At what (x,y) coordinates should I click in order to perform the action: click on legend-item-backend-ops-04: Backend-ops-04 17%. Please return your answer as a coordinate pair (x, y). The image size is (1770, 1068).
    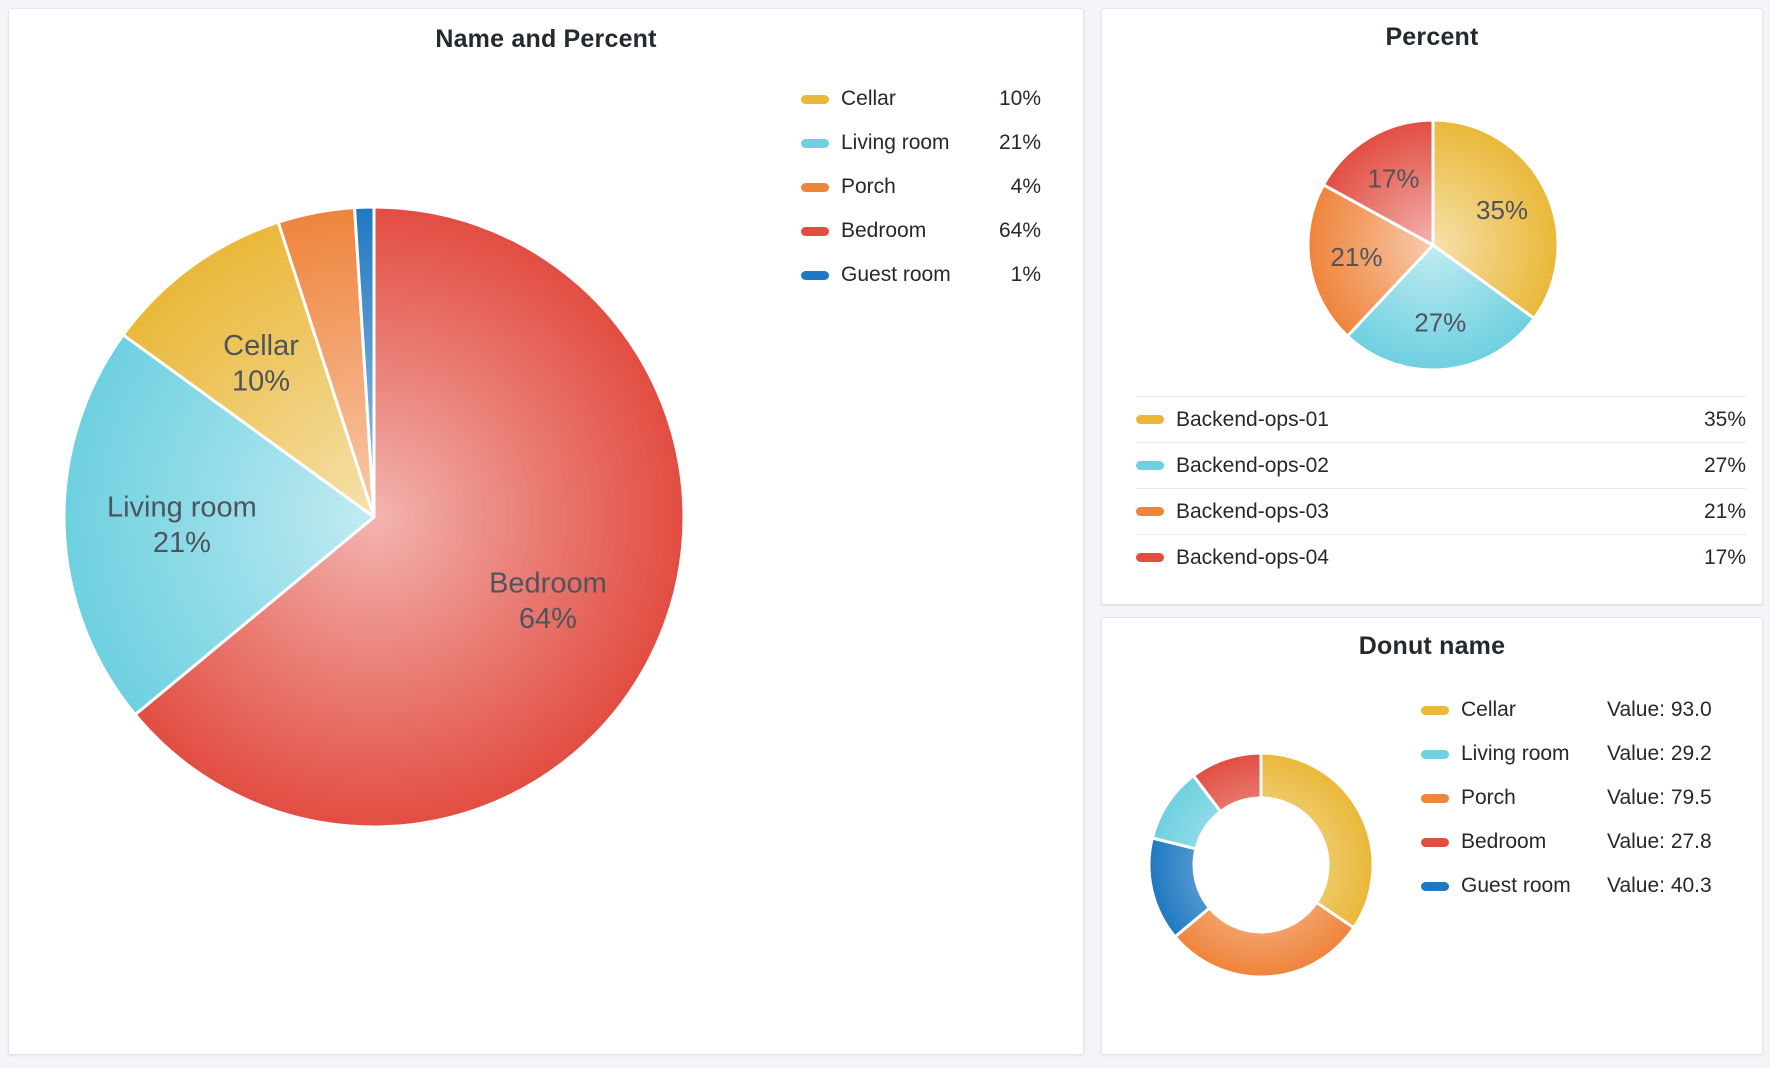
    Looking at the image, I should click on (1441, 557).